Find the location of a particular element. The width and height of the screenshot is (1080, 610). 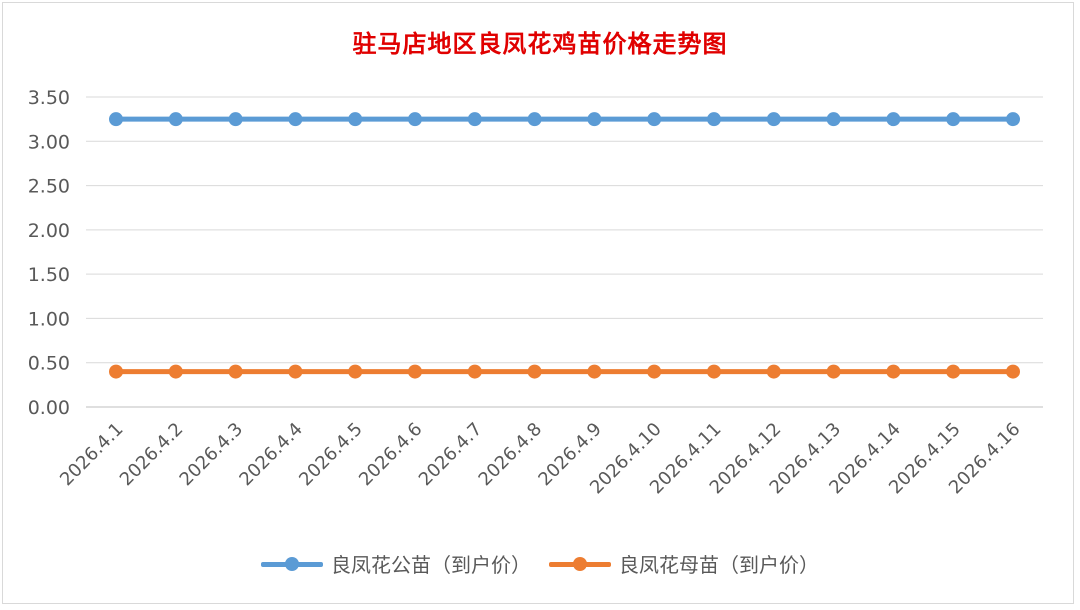

y-tick-label: 2.50 is located at coordinates (49, 187).